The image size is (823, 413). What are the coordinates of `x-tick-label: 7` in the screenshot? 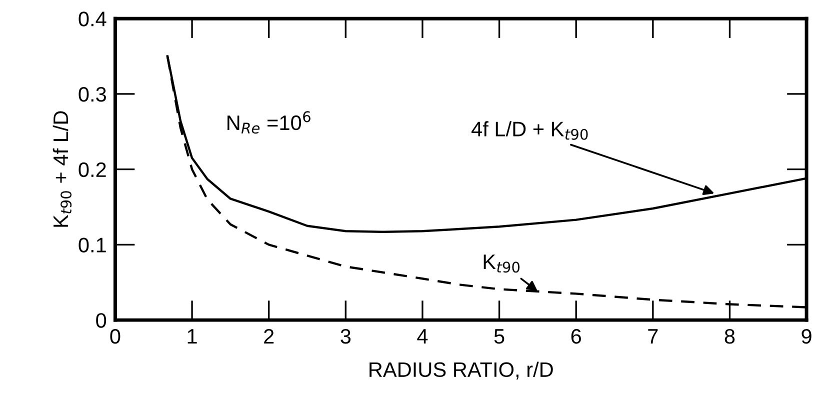 It's located at (653, 336).